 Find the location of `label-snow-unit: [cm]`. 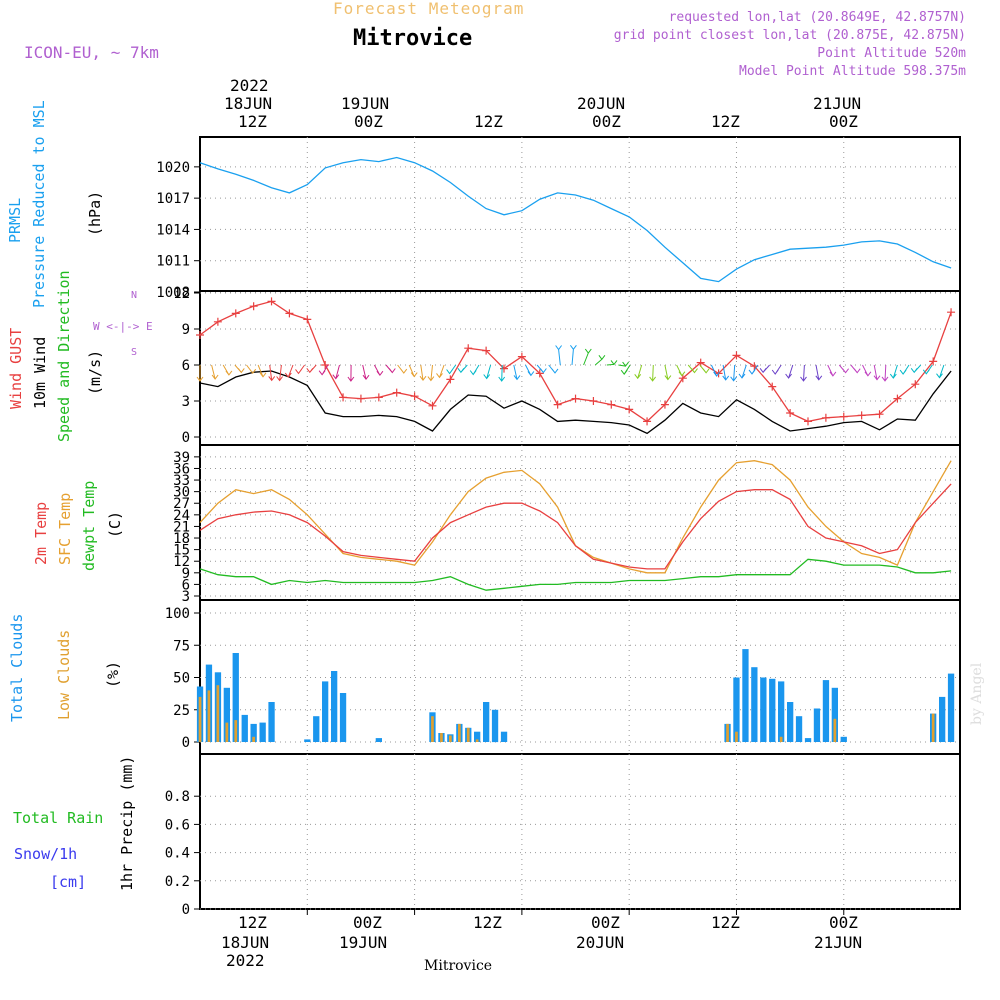

label-snow-unit: [cm] is located at coordinates (68, 882).